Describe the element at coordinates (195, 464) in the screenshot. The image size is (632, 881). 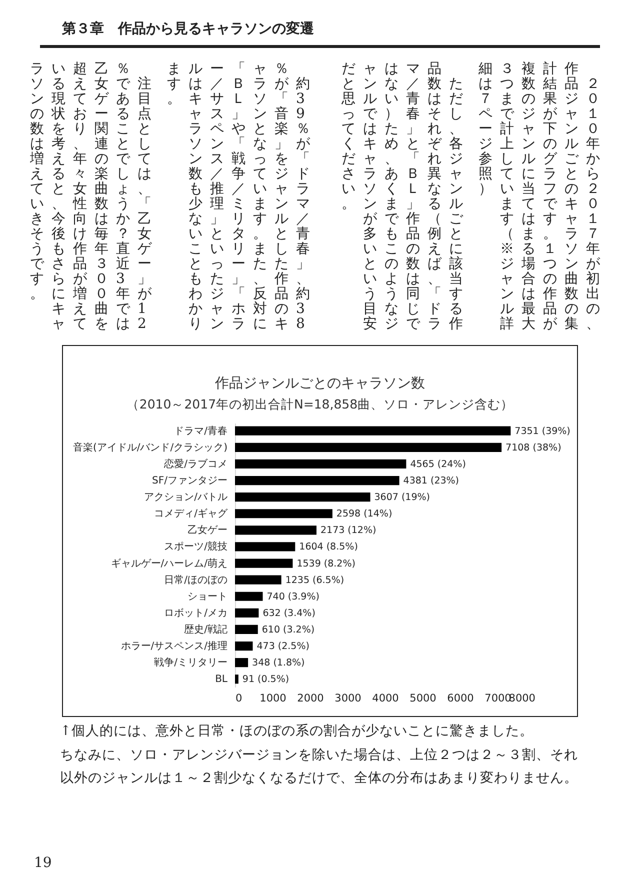
I see `y-tick-label: 恋愛/ラブコメ` at that location.